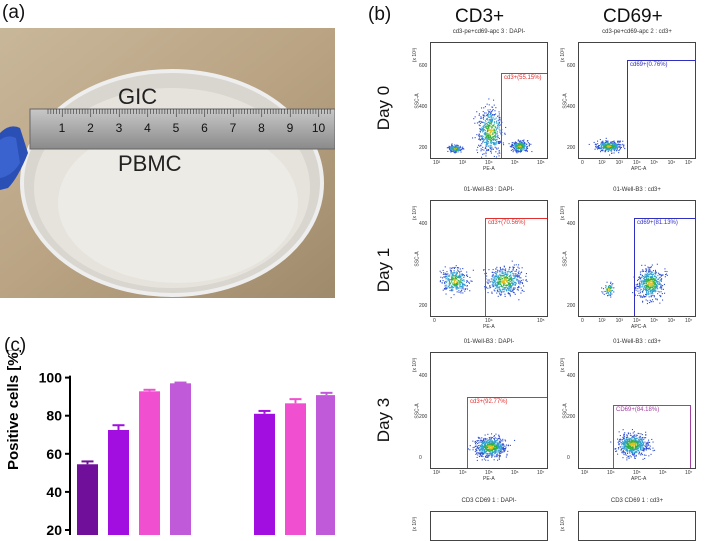 The width and height of the screenshot is (708, 541). I want to click on flow-plot-title: 01-Well-B3 : DAPI-, so click(489, 342).